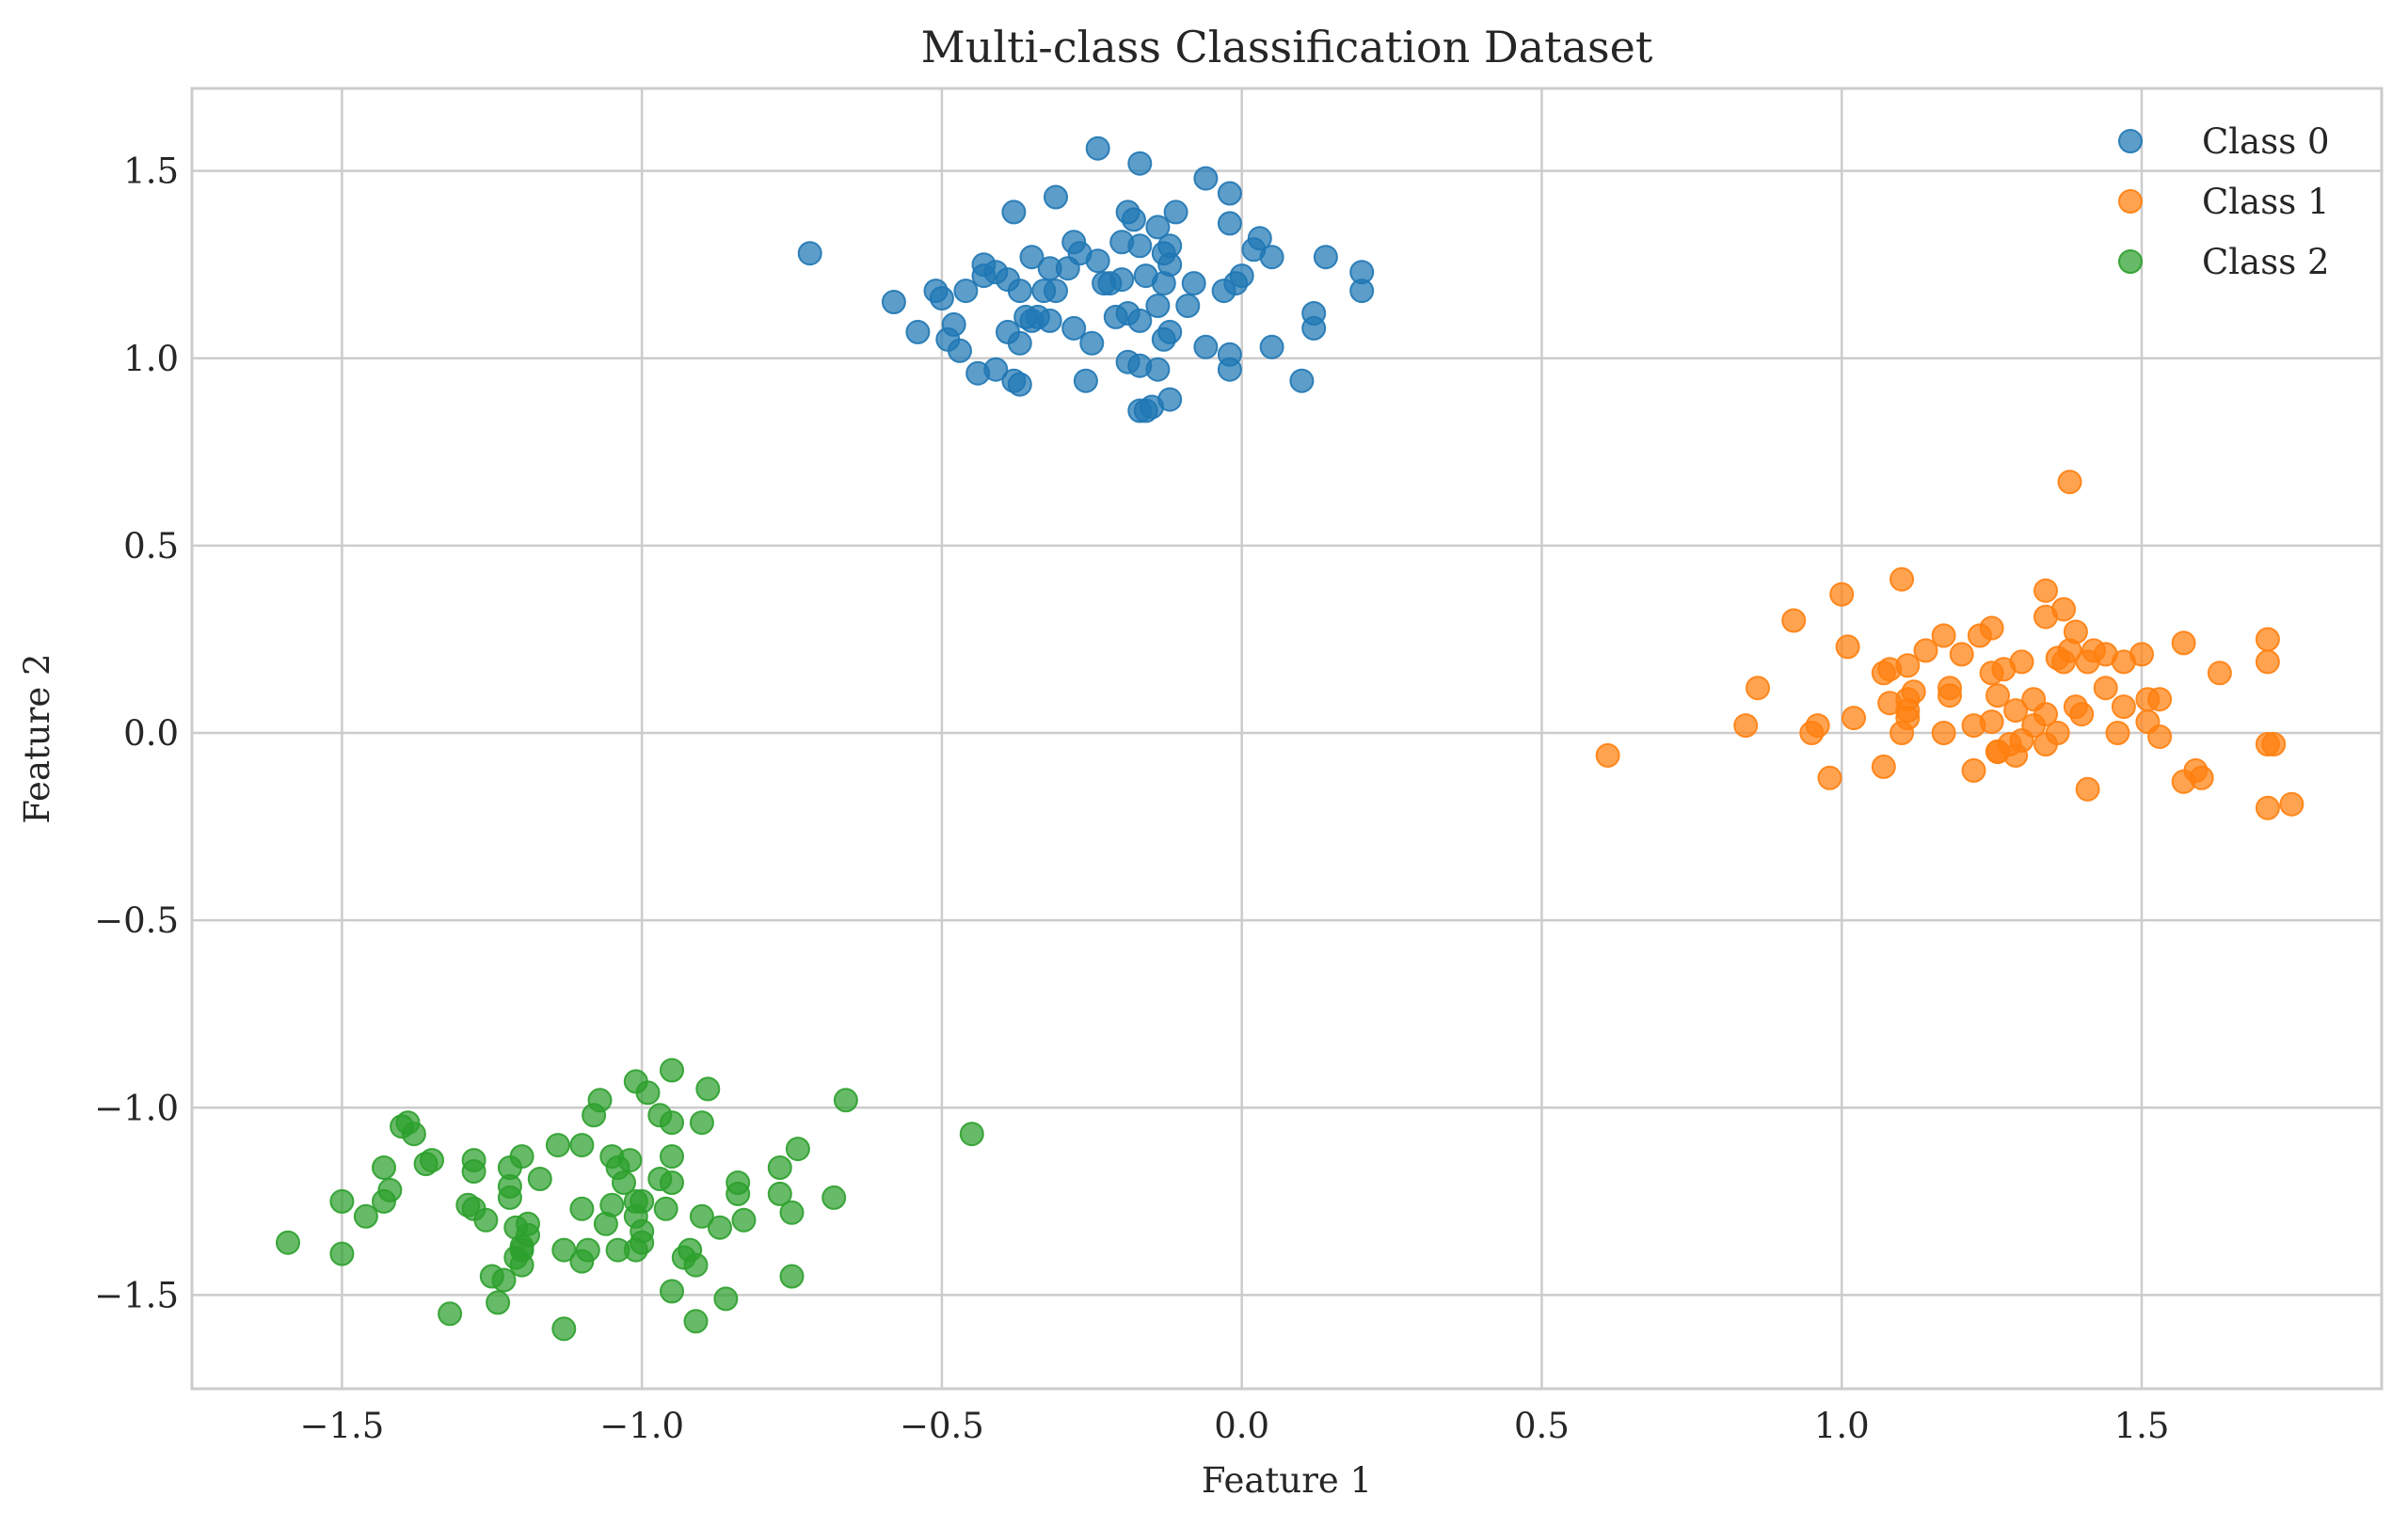 This screenshot has width=2408, height=1528. I want to click on y-tick-label: 0.5, so click(151, 546).